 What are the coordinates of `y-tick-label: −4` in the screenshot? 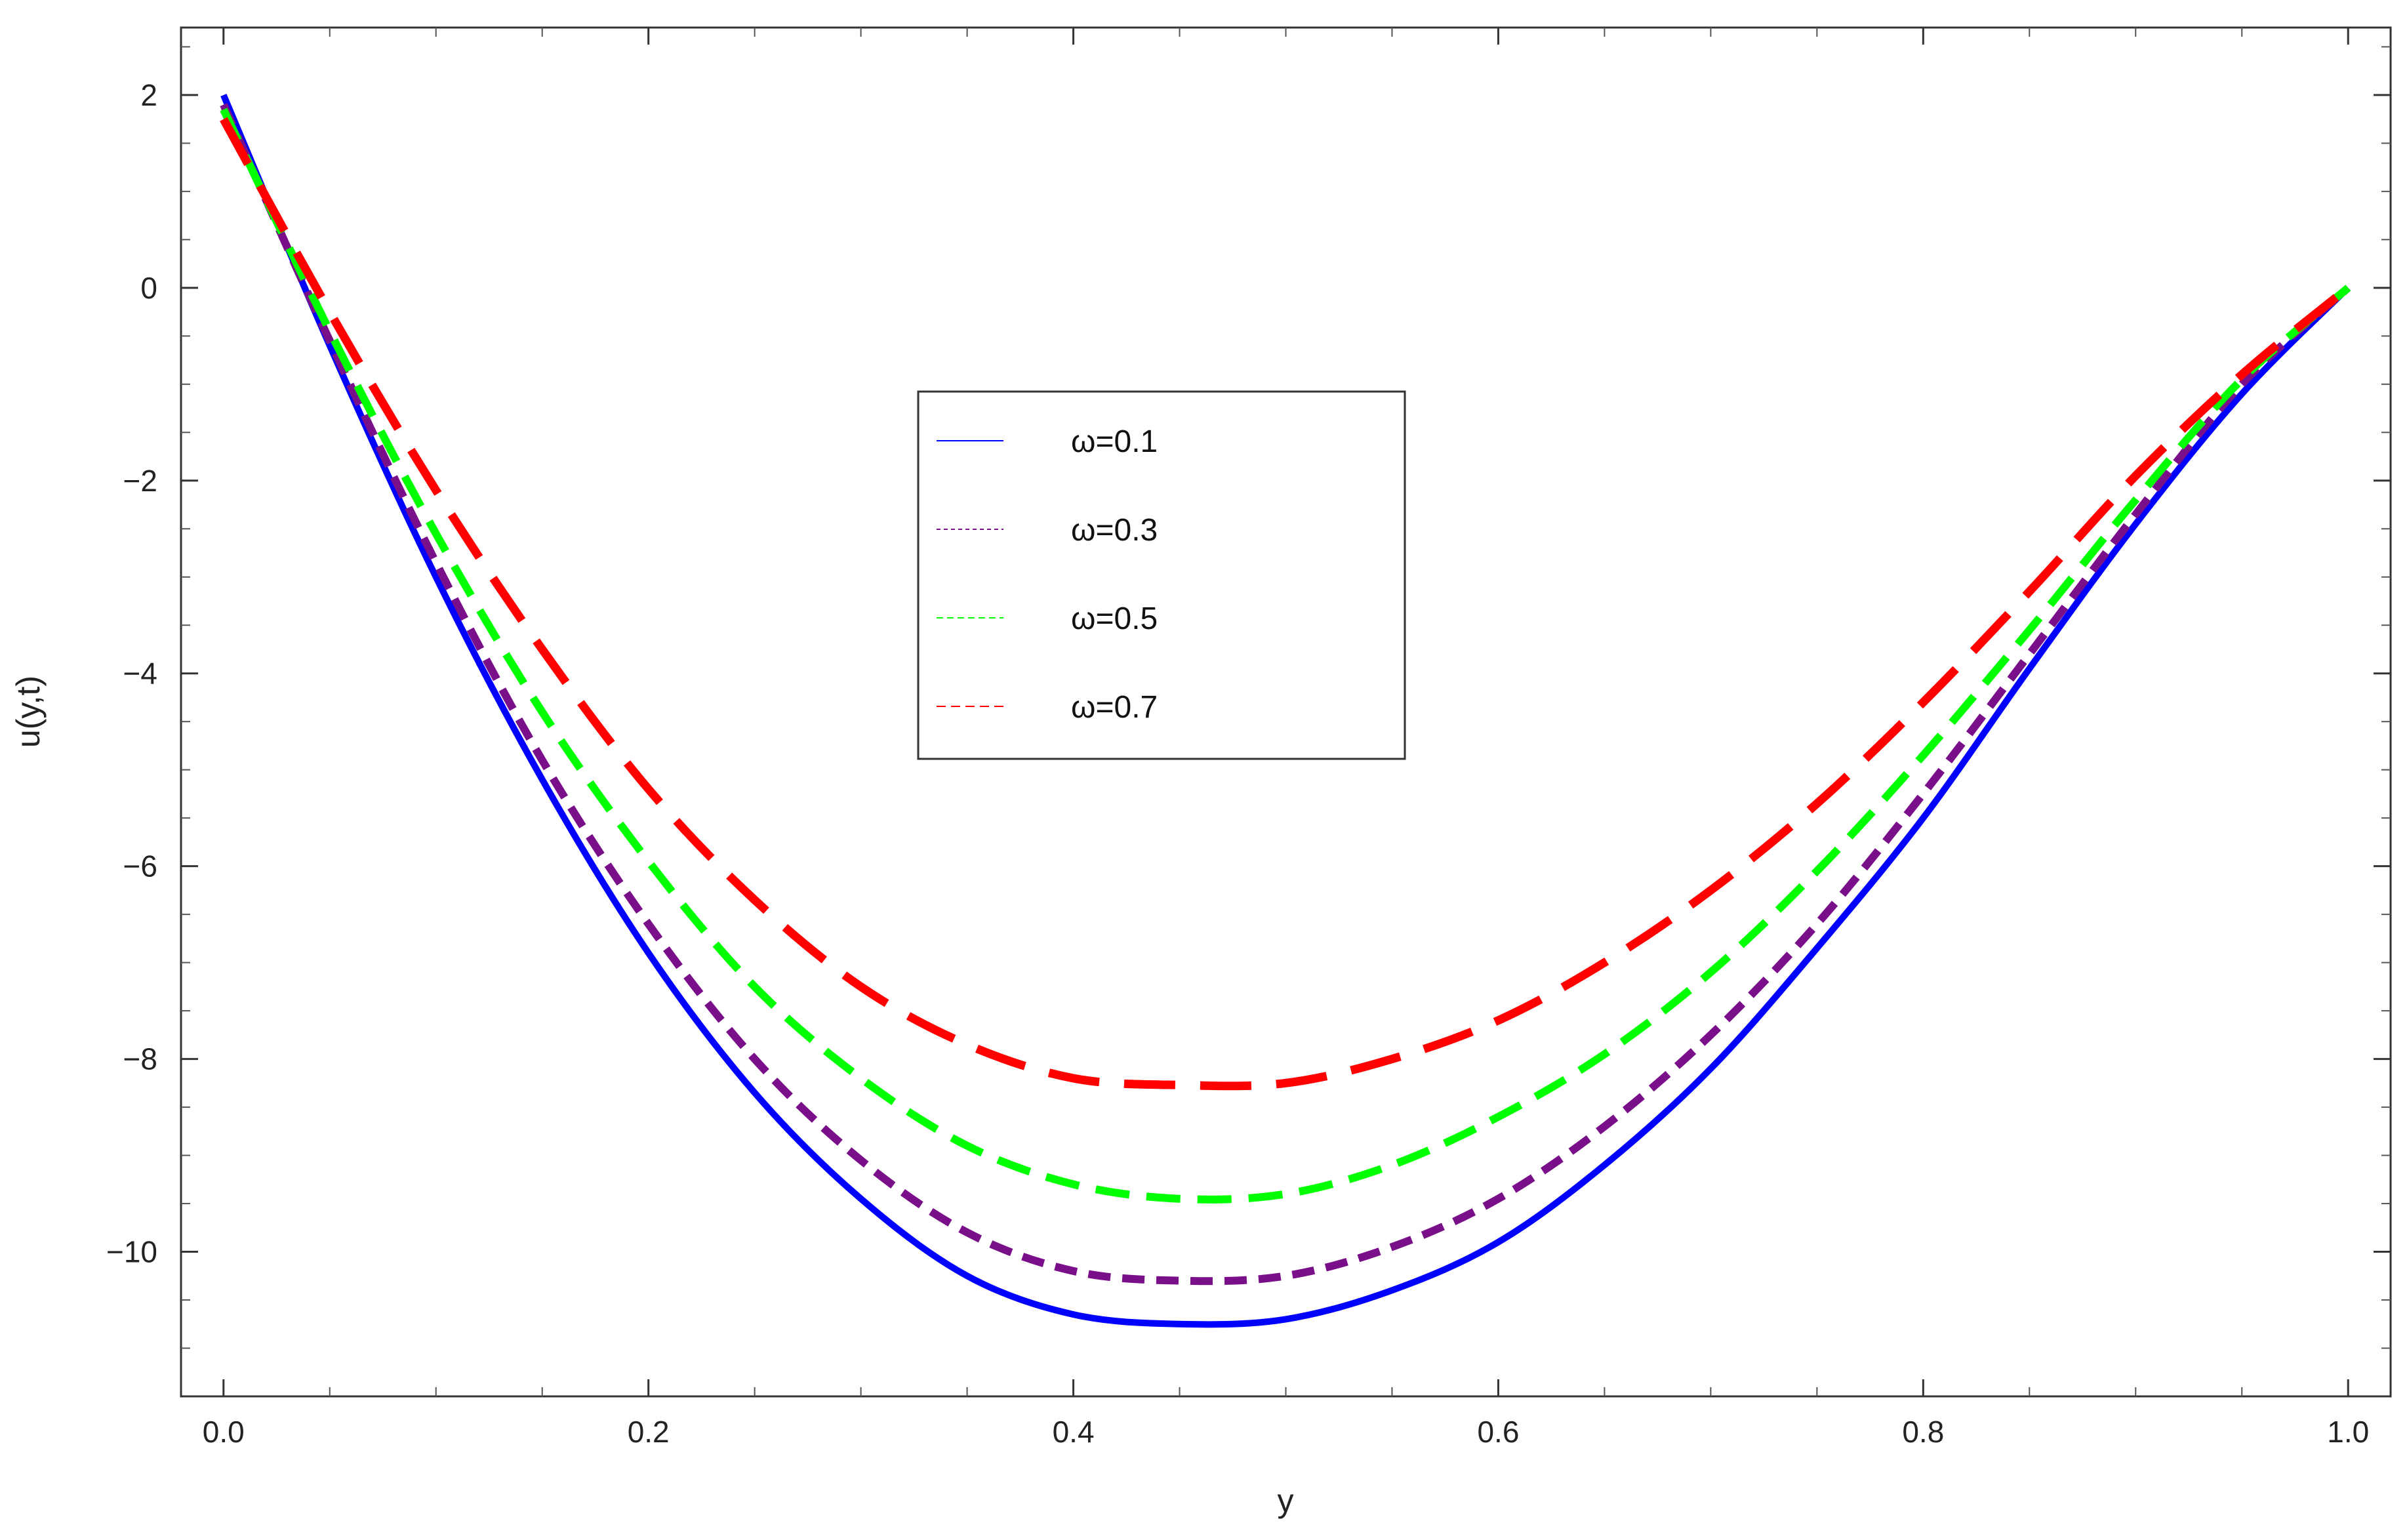 It's located at (140, 674).